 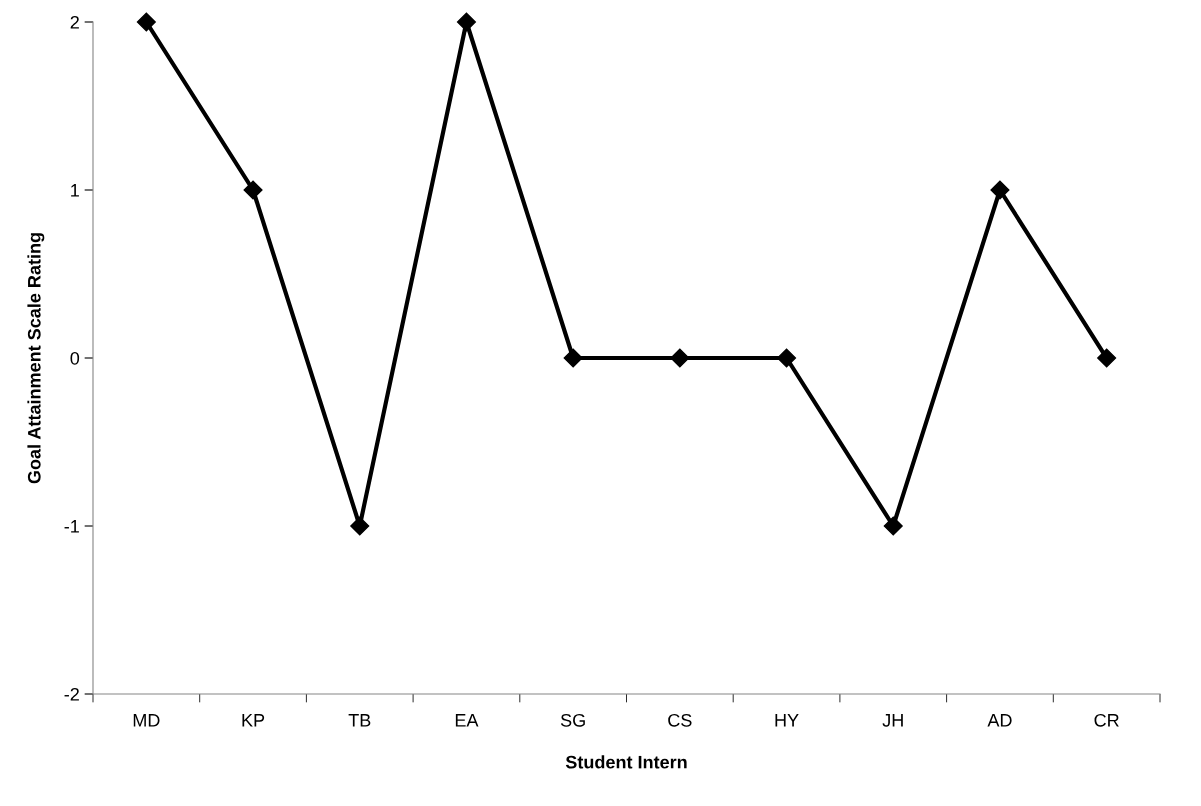 I want to click on x-tick-label: KP, so click(x=253, y=720).